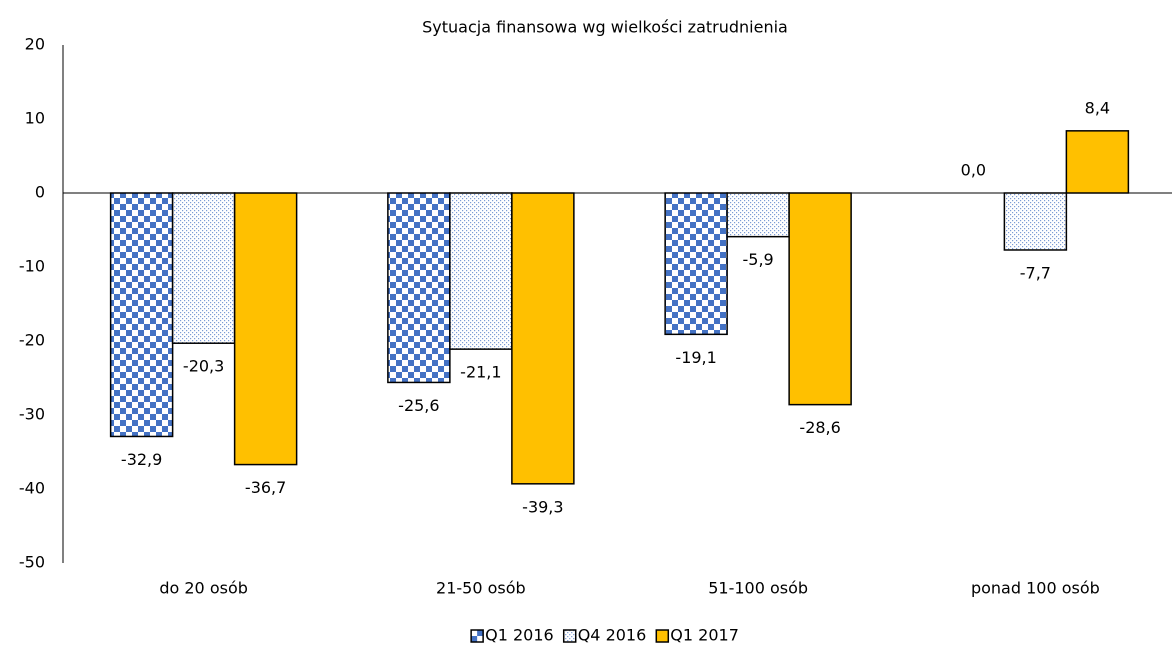  I want to click on value-label: -19,1, so click(695, 357).